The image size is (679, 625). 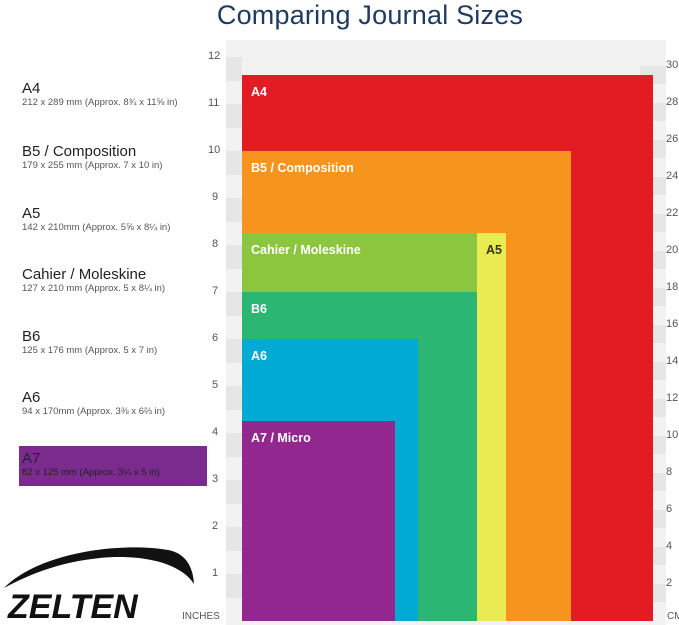 I want to click on legend-dims: 127 x 210 mm (Approx. 5 x 8¼ in), so click(x=94, y=288).